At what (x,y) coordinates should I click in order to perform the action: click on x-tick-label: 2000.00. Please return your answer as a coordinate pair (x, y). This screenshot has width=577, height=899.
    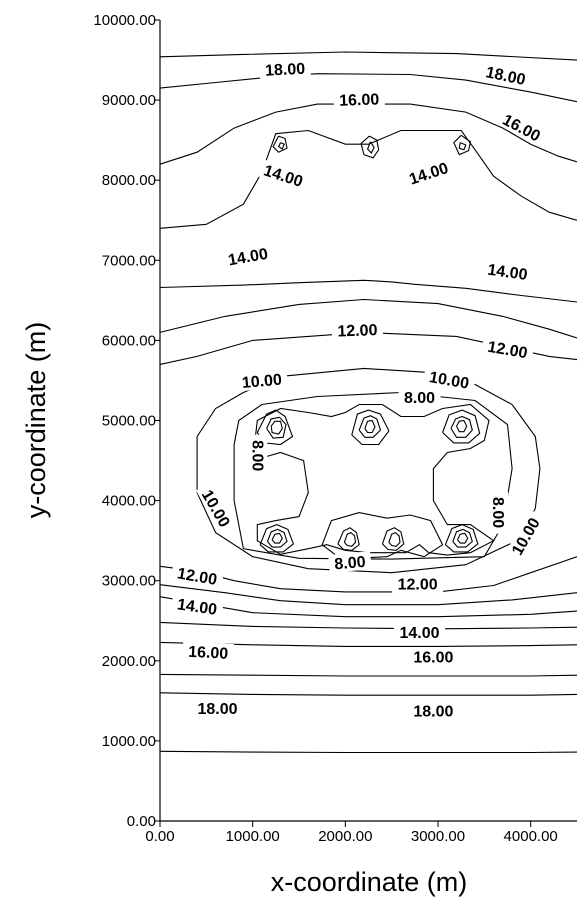
    Looking at the image, I should click on (345, 836).